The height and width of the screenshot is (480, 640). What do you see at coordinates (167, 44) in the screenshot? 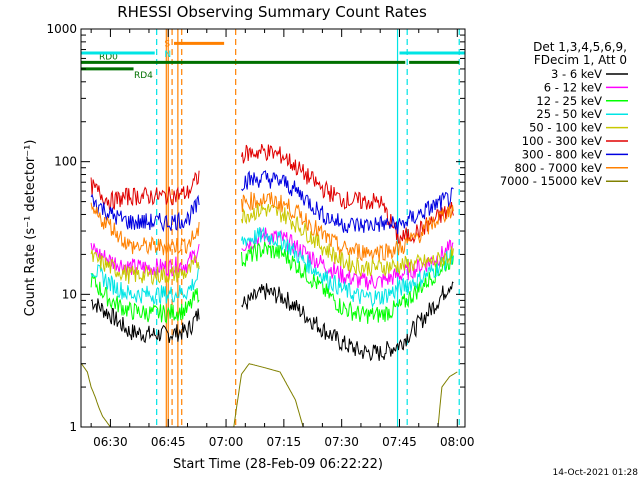
I see `flag-label-s: S` at bounding box center [167, 44].